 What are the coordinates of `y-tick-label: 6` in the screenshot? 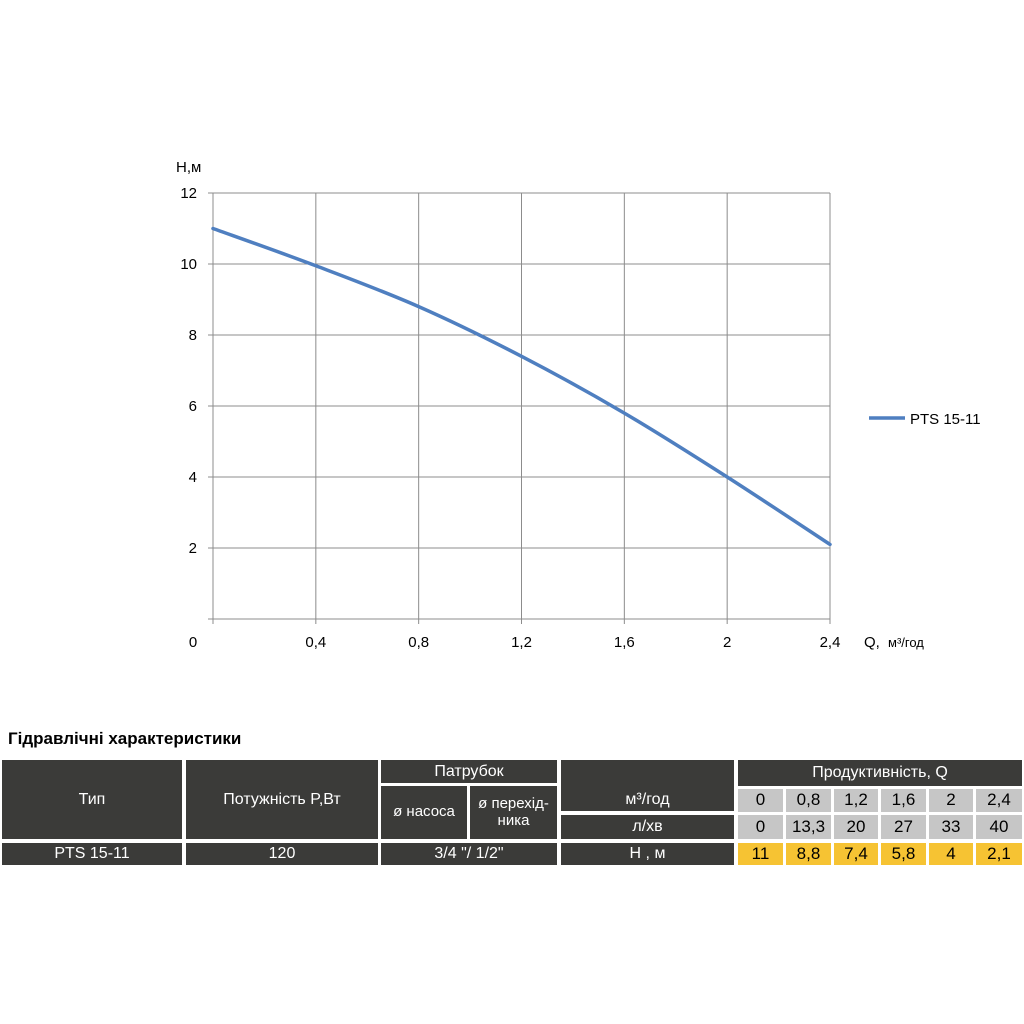 It's located at (193, 406).